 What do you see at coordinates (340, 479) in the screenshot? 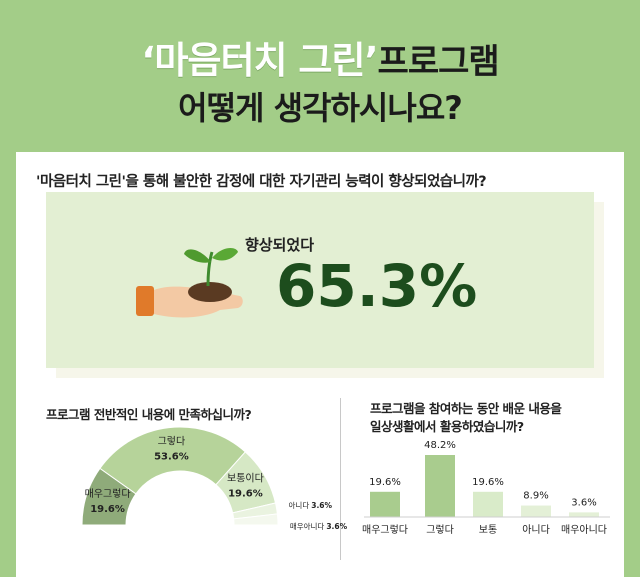
I see `section-divider` at bounding box center [340, 479].